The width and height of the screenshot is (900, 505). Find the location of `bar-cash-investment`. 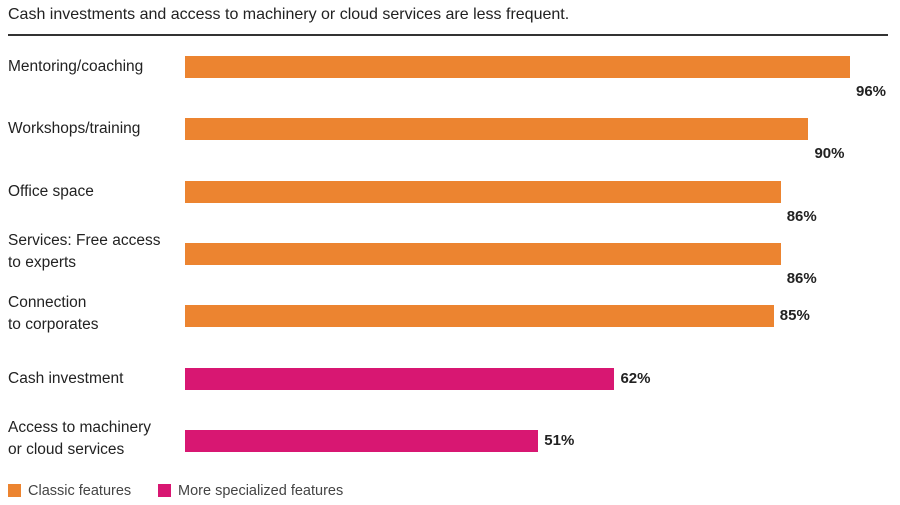

bar-cash-investment is located at coordinates (400, 378).